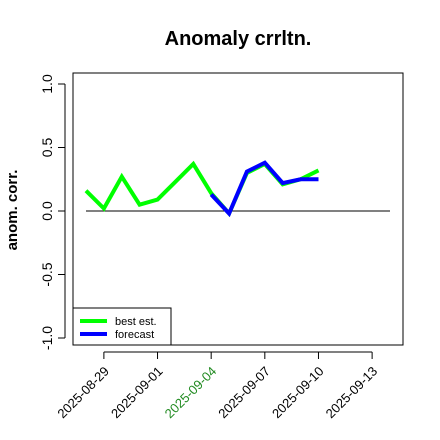  I want to click on legend: best est.forecast, so click(122, 326).